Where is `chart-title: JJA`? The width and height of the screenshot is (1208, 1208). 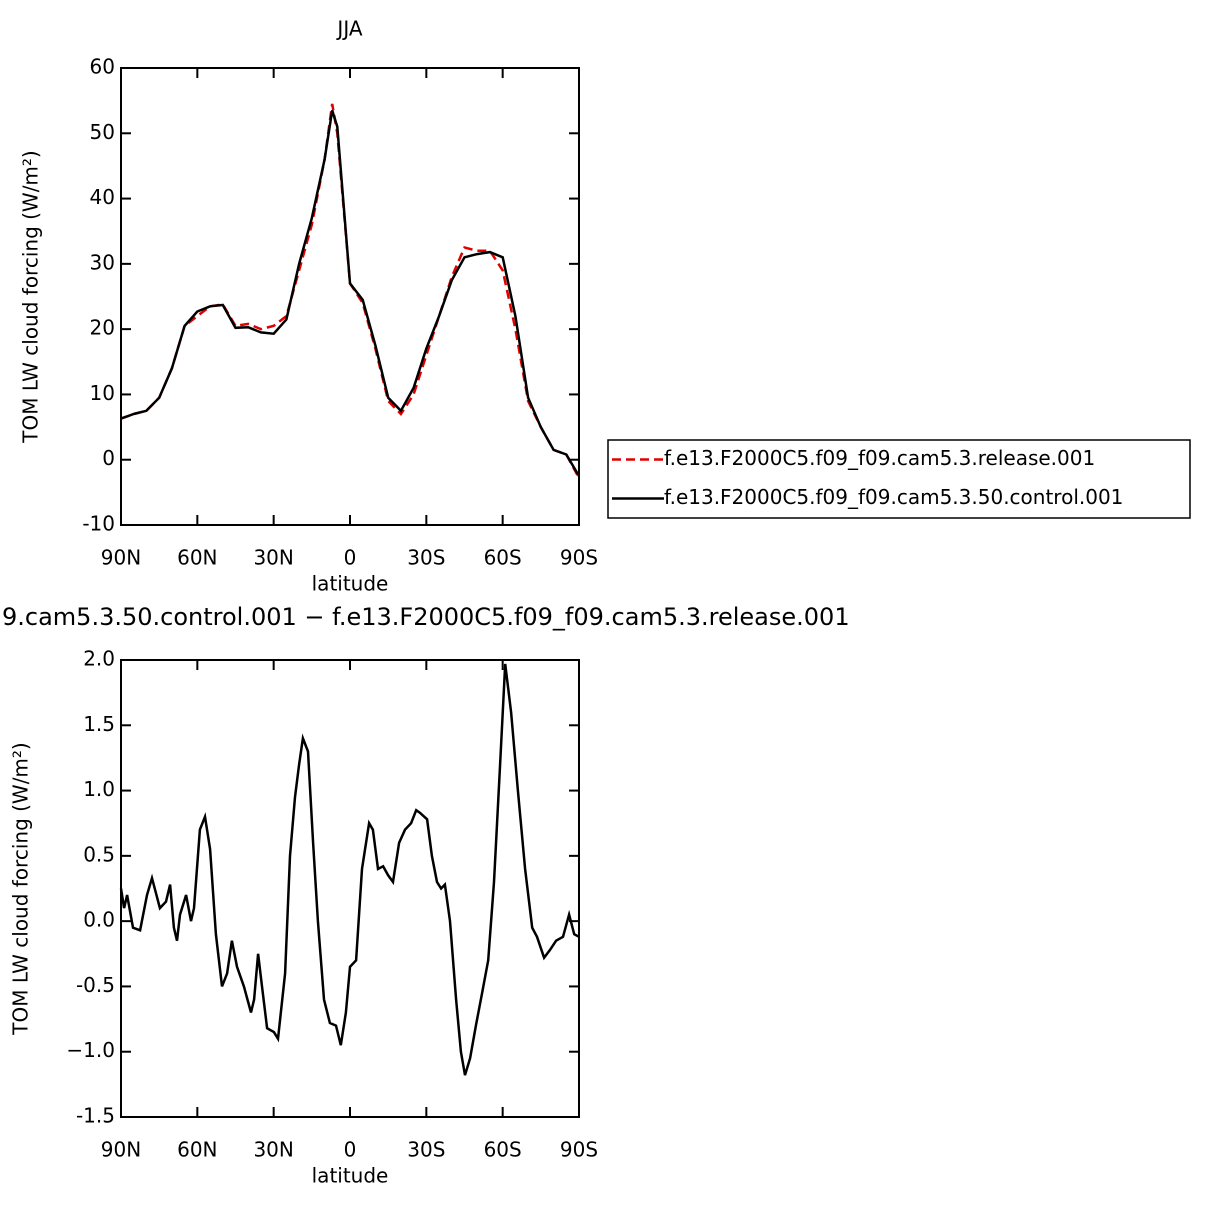 chart-title: JJA is located at coordinates (348, 29).